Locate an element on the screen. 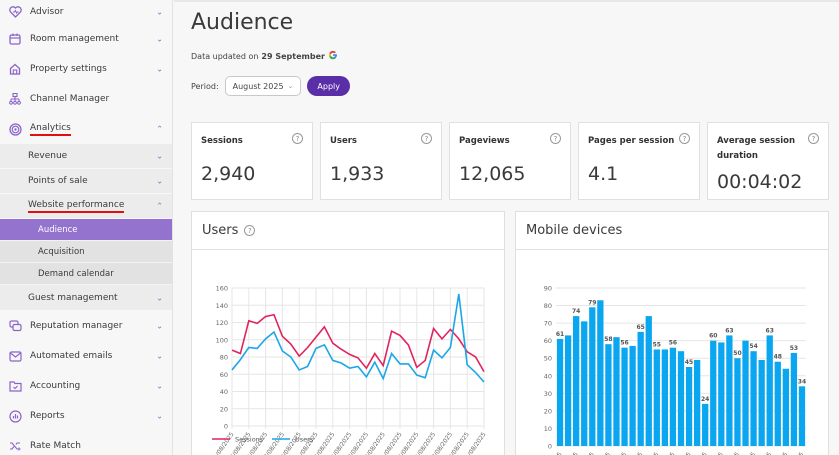 This screenshot has width=839, height=455. sidebar-item-label: Guest management is located at coordinates (73, 297).